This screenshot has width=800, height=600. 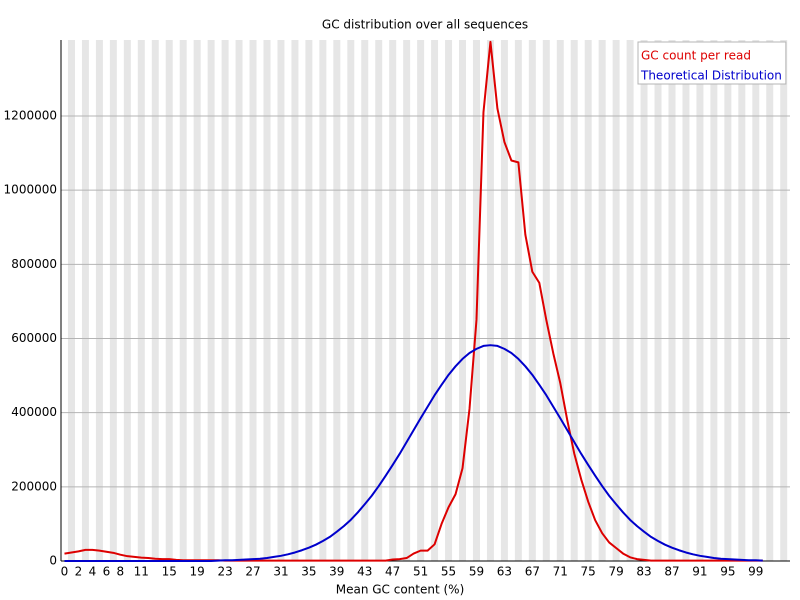 I want to click on x-tick-label: 11, so click(x=141, y=572).